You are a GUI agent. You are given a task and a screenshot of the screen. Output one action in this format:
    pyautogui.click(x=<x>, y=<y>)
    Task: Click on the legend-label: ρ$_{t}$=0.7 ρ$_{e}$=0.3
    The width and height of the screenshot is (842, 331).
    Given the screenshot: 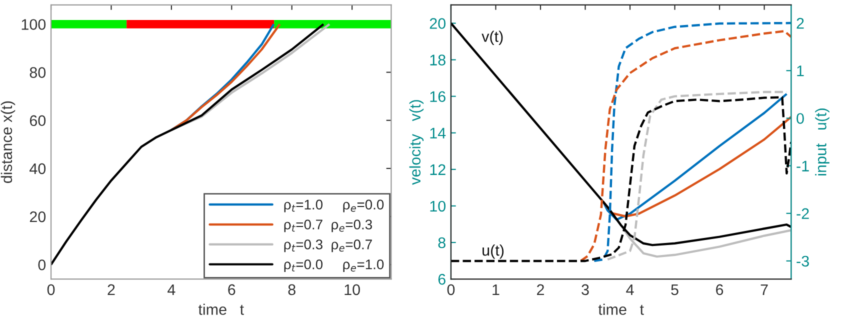 What is the action you would take?
    pyautogui.click(x=328, y=226)
    